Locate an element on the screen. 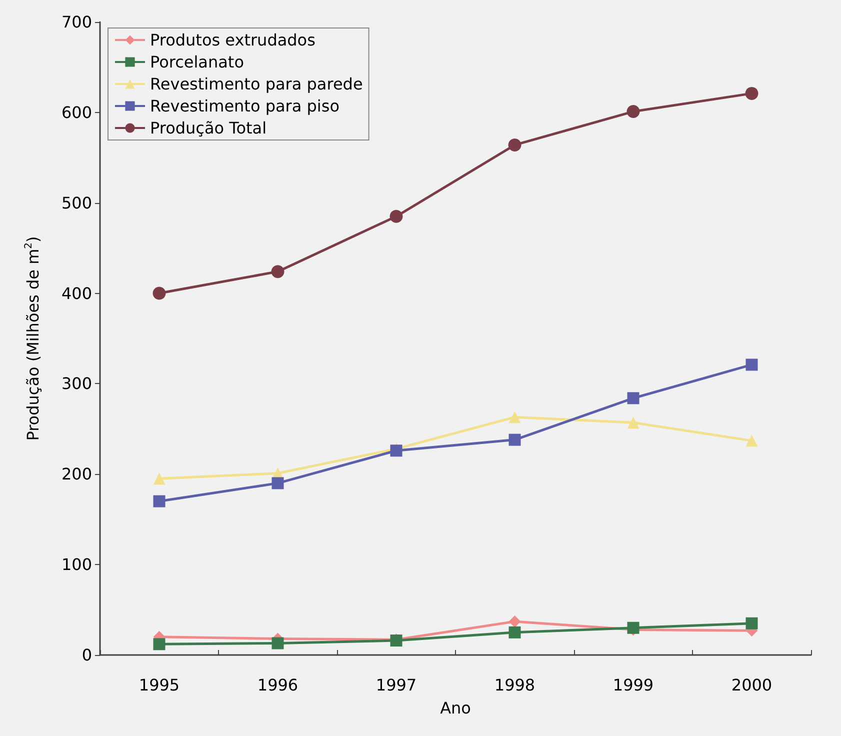 This screenshot has height=736, width=841. y-tick-label: 500 is located at coordinates (76, 202).